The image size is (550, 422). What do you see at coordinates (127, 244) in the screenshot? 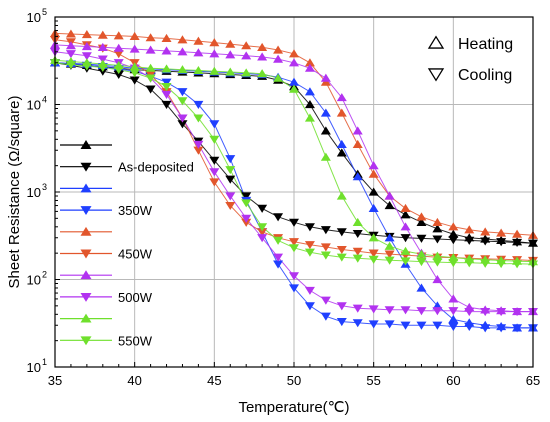
I see `legend: As-deposited 350W 450W 500W 550W` at bounding box center [127, 244].